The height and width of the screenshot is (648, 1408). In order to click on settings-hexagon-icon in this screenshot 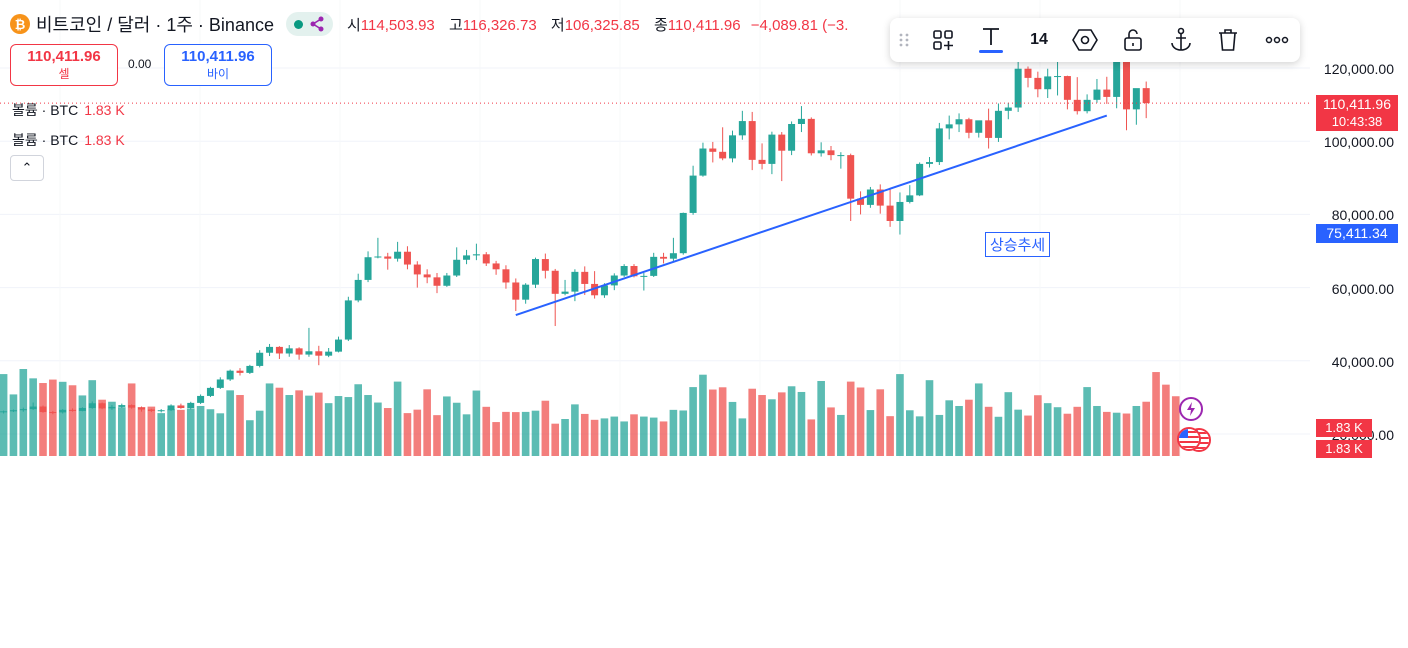, I will do `click(1085, 40)`.